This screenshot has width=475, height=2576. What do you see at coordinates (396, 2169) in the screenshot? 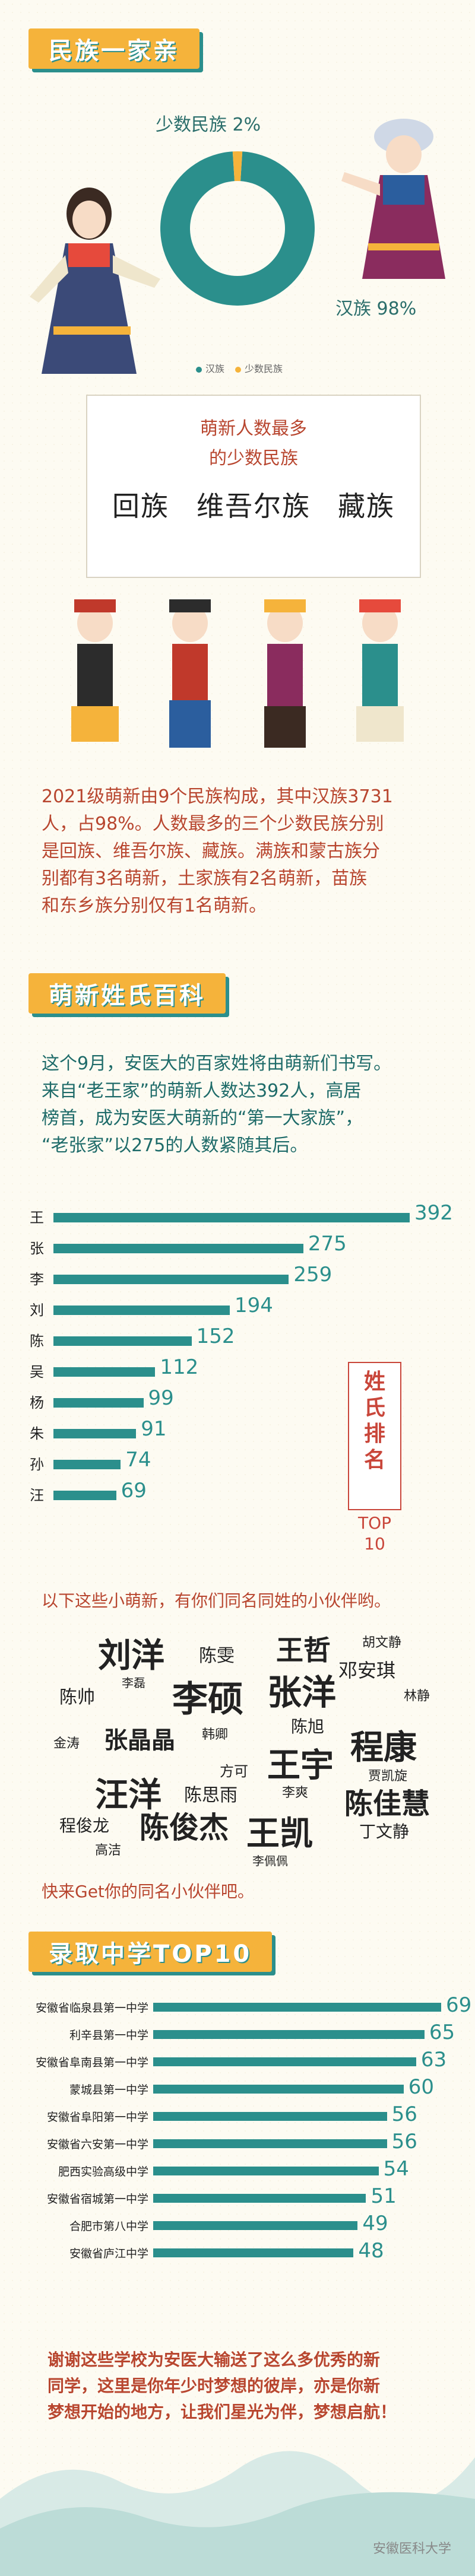
I see `school-value: 54` at bounding box center [396, 2169].